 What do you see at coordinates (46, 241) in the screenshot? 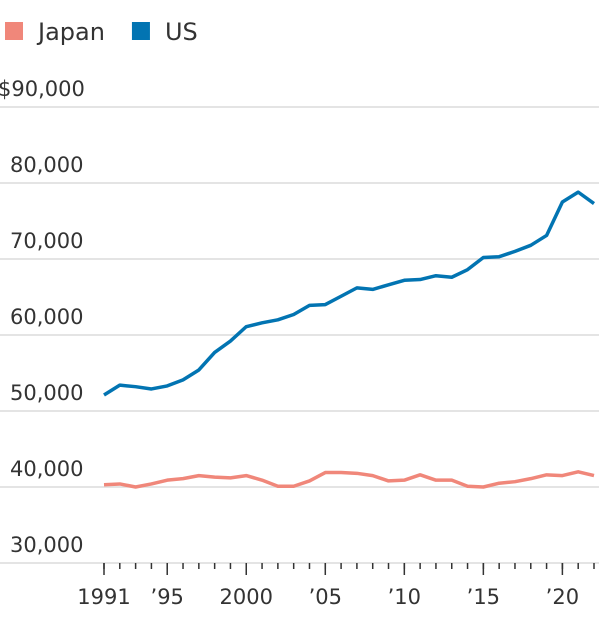
I see `y-tick-label: 70,000` at bounding box center [46, 241].